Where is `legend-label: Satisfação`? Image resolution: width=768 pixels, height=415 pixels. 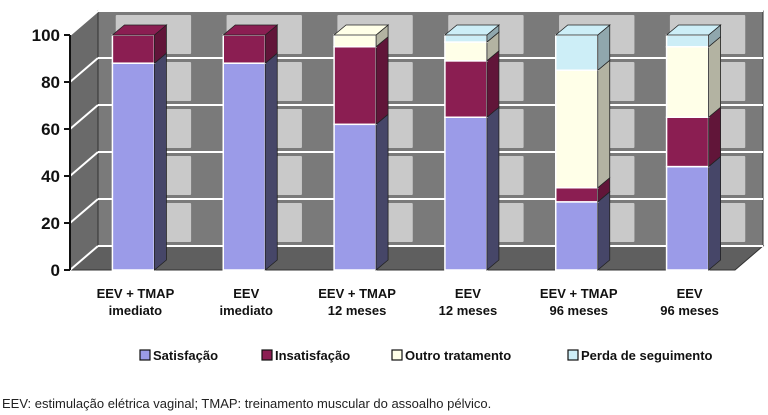 legend-label: Satisfação is located at coordinates (185, 355).